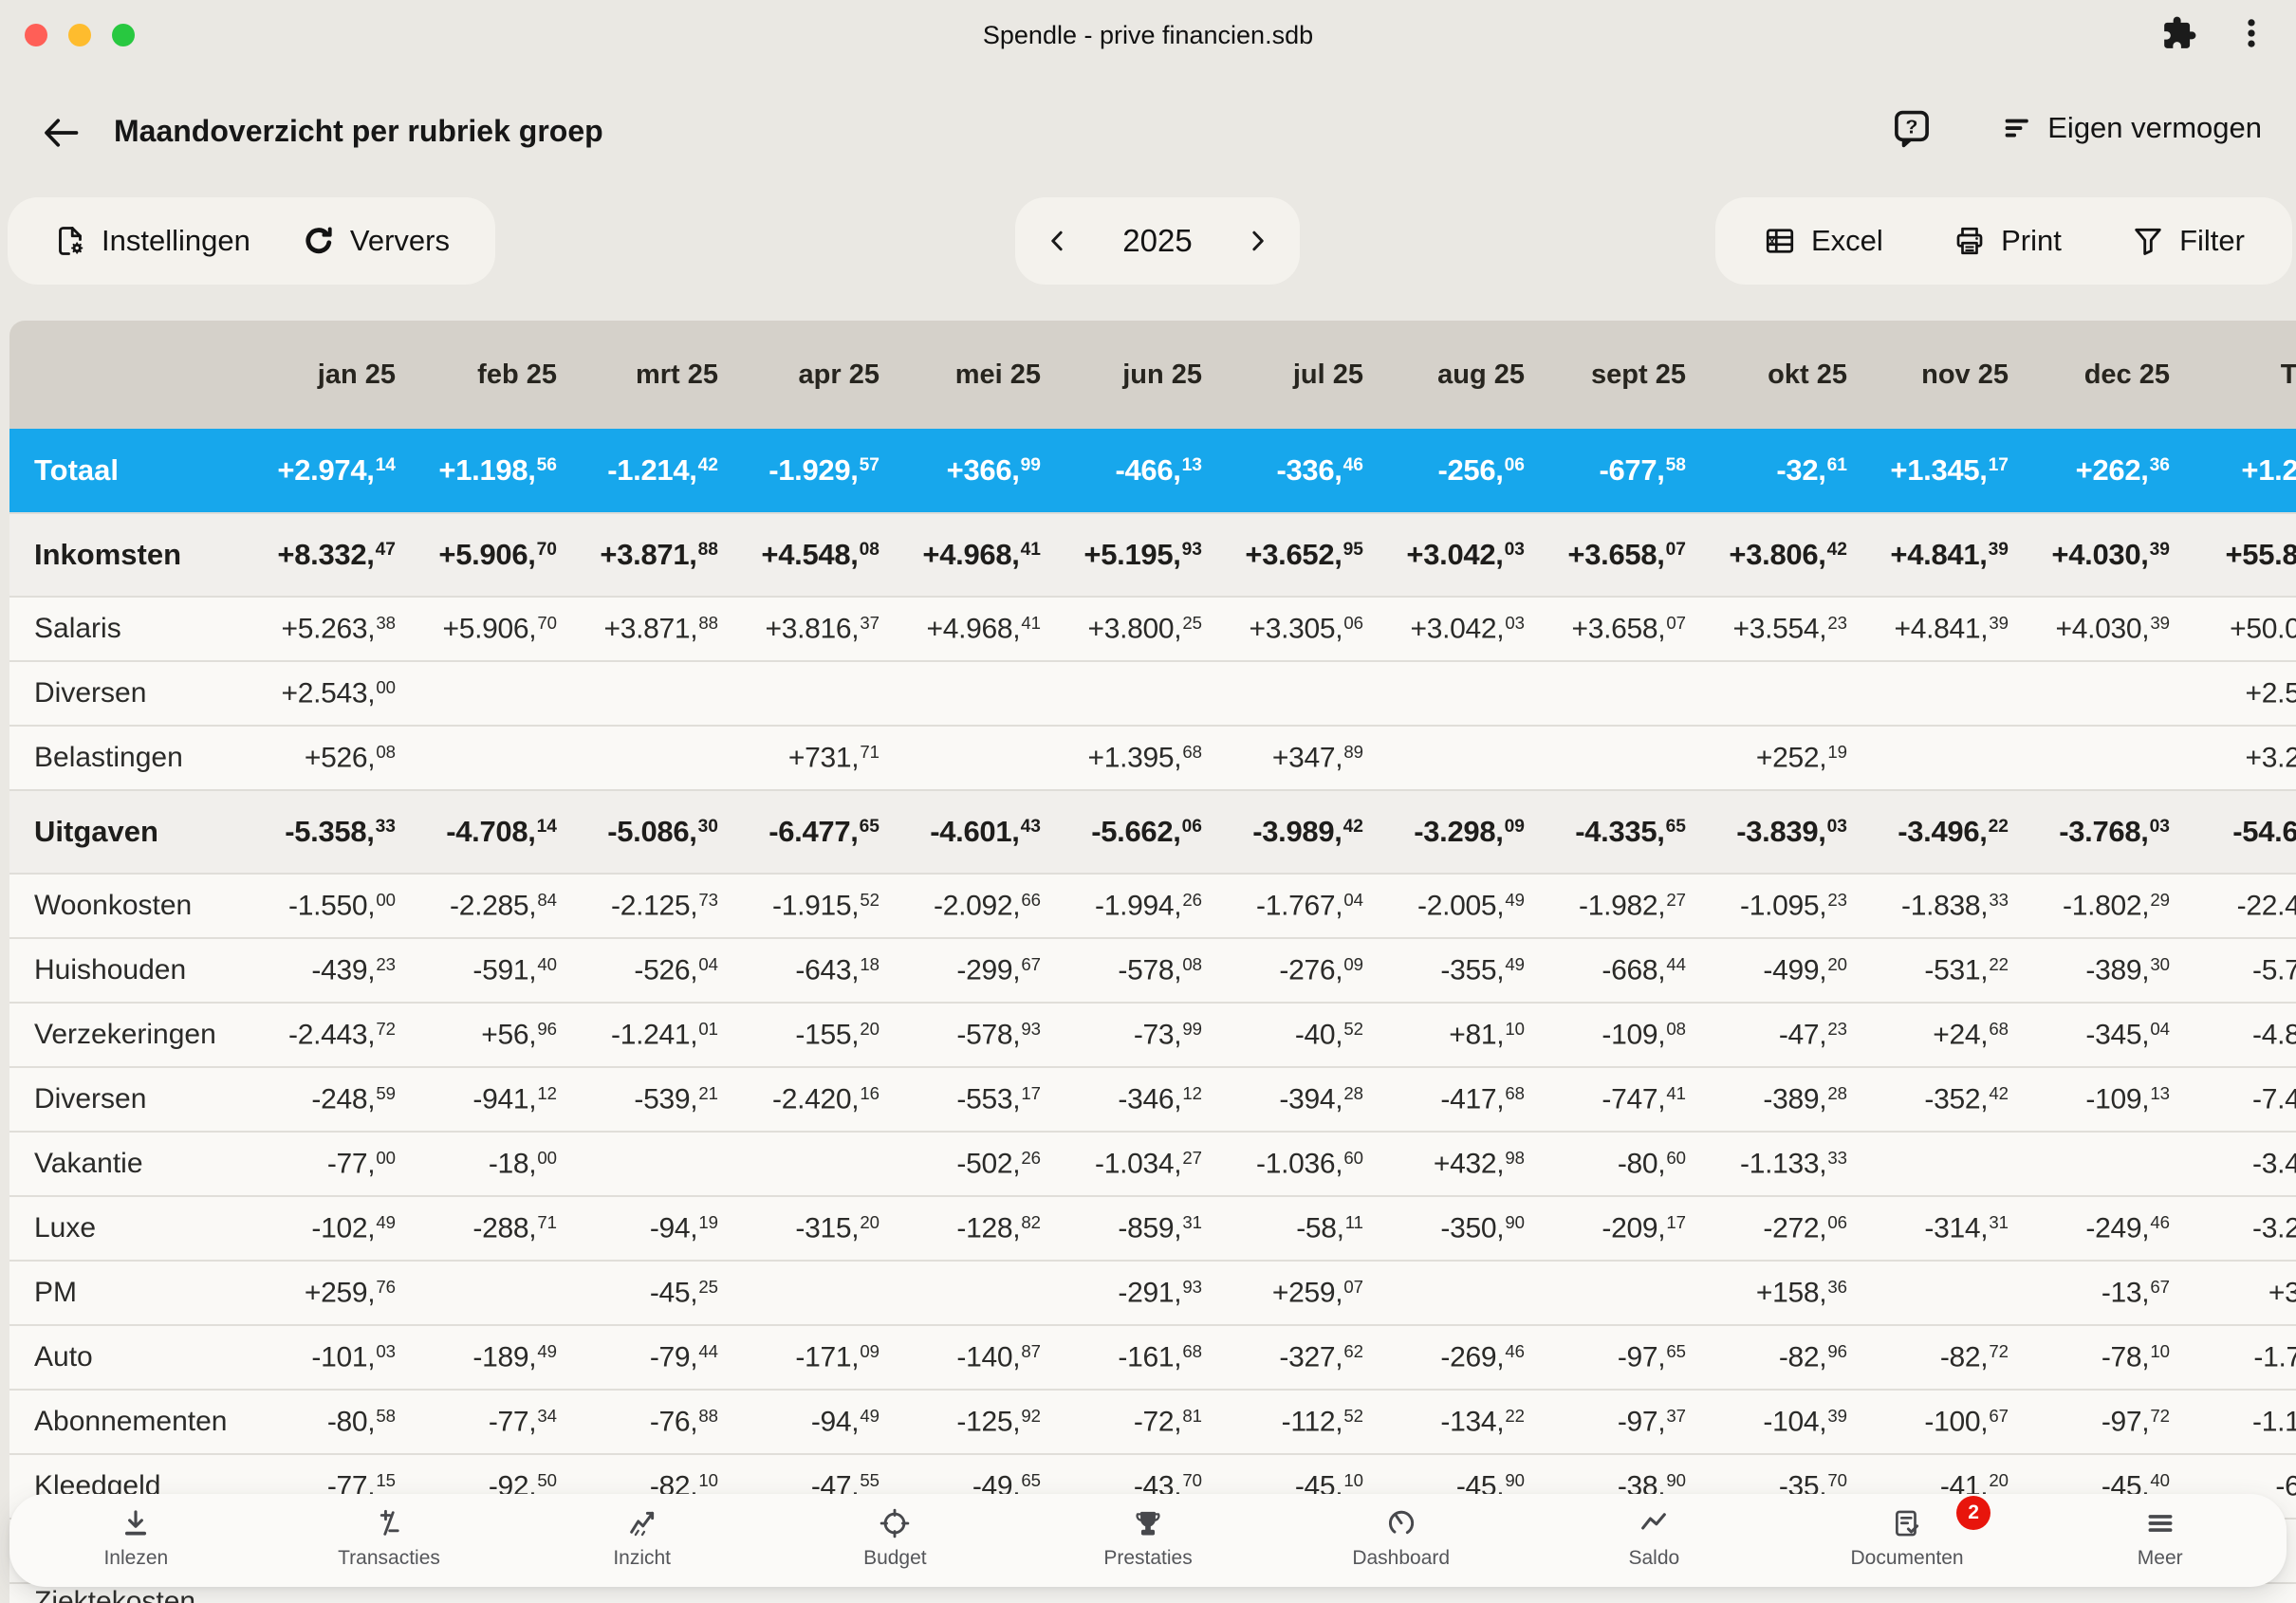 Image resolution: width=2296 pixels, height=1603 pixels. Describe the element at coordinates (2187, 241) in the screenshot. I see `filter-button: Filter` at that location.